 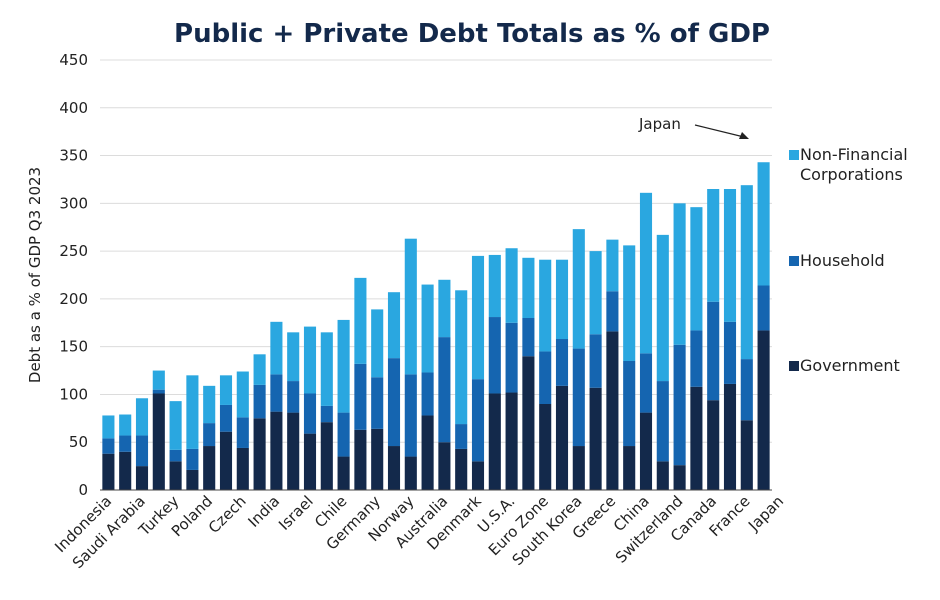 What do you see at coordinates (854, 154) in the screenshot?
I see `legend-label-non-financial-1: Non-Financial` at bounding box center [854, 154].